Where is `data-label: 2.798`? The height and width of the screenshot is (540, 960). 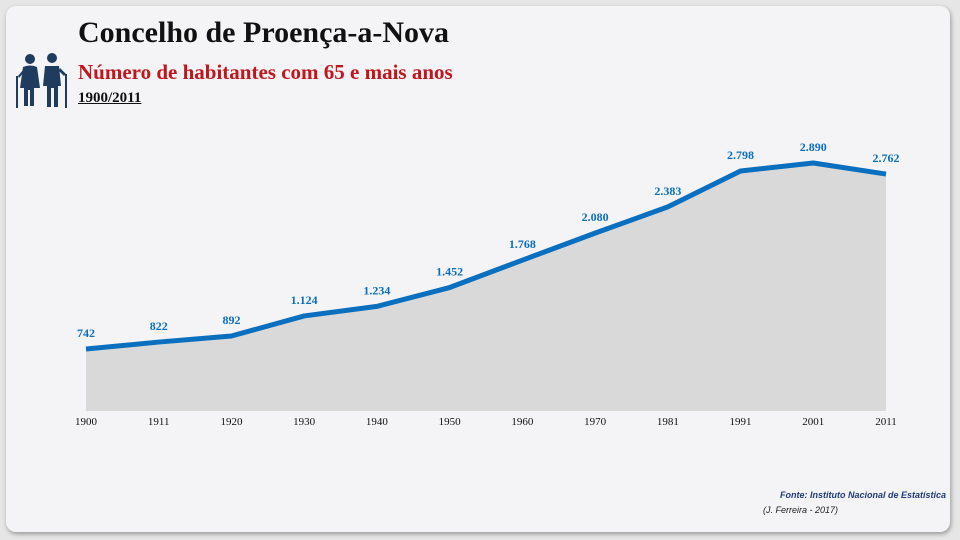
data-label: 2.798 is located at coordinates (740, 155).